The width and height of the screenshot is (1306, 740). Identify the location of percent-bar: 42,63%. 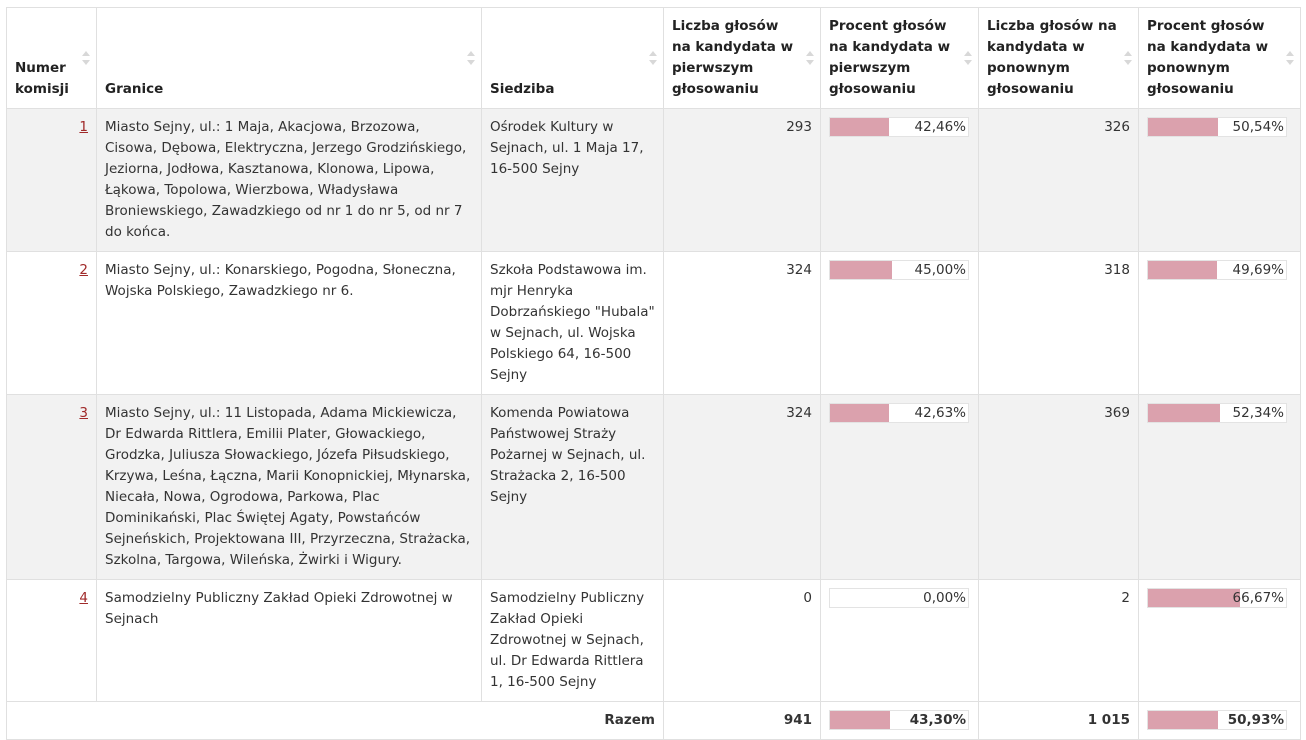
(899, 413).